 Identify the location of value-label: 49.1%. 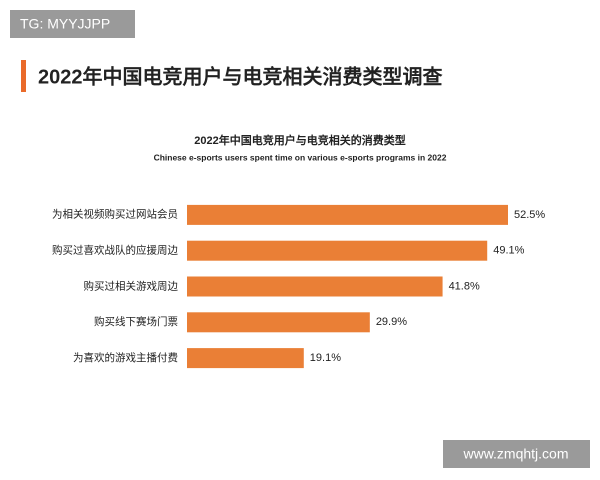
(508, 251).